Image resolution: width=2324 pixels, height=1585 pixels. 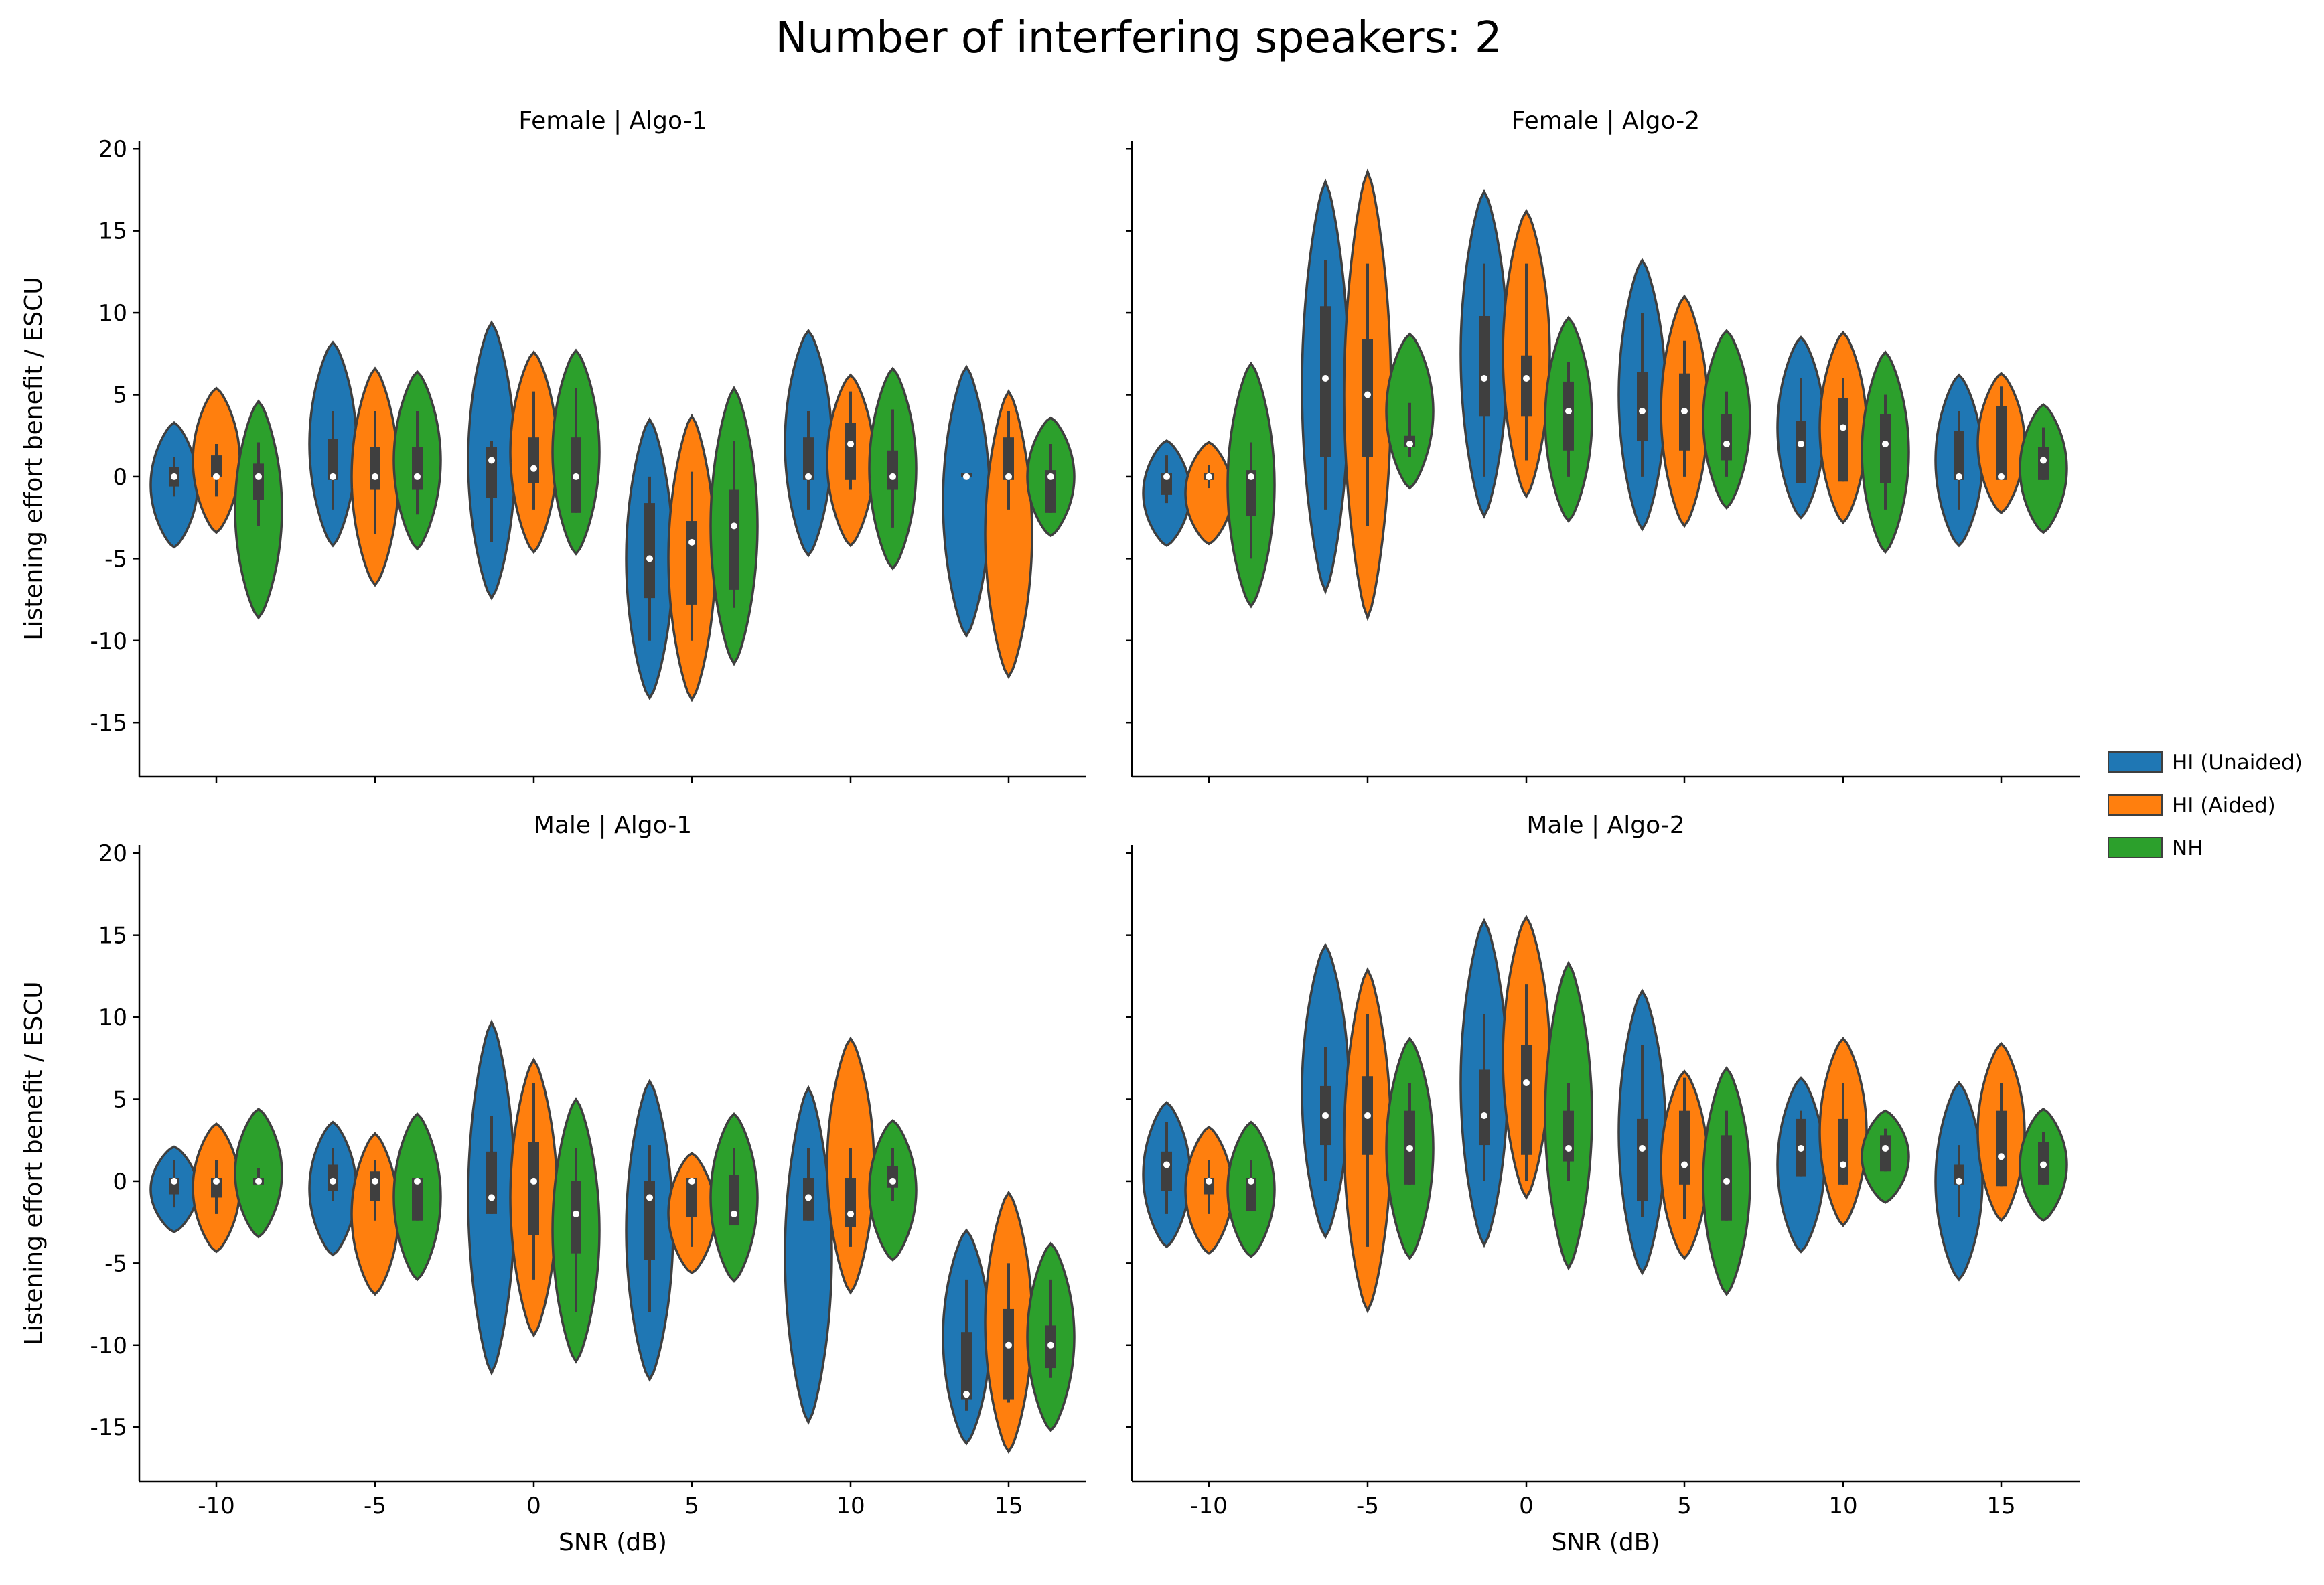 I want to click on y-tick-label: 20, so click(x=113, y=149).